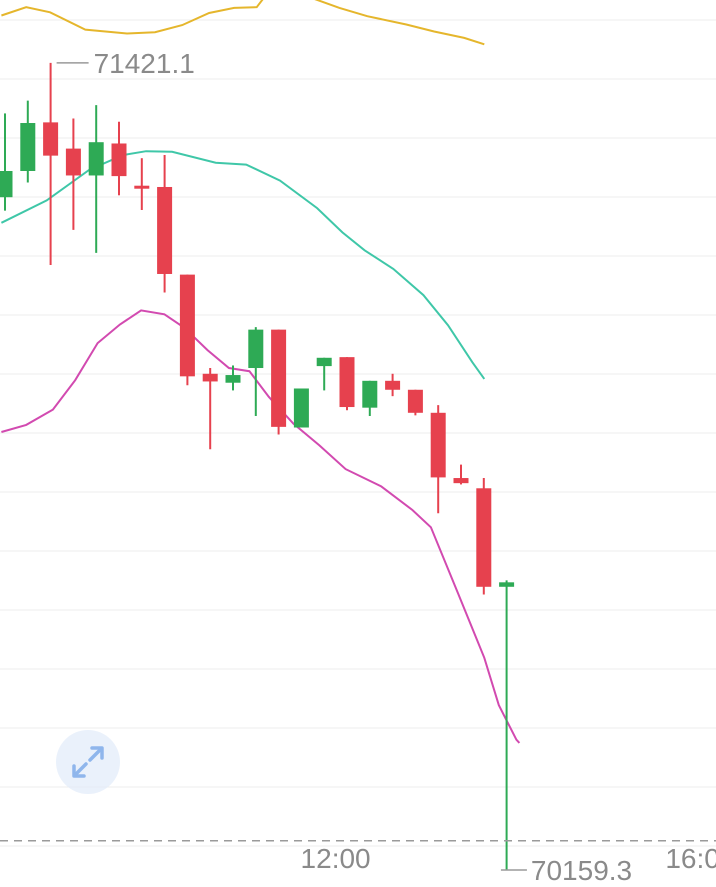 The height and width of the screenshot is (887, 716). What do you see at coordinates (336, 858) in the screenshot?
I see `time-axis-label: 12:00` at bounding box center [336, 858].